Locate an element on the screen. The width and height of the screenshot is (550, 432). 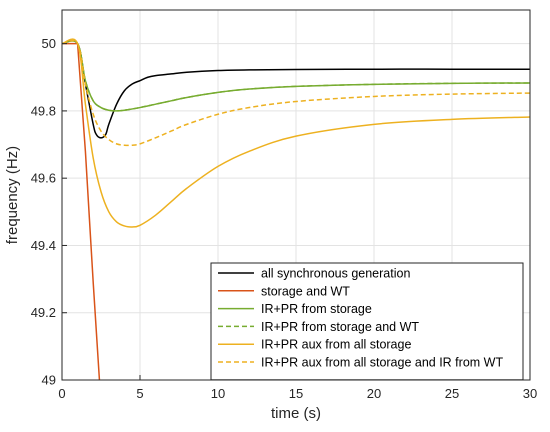
x-tick-label: 20 is located at coordinates (374, 393).